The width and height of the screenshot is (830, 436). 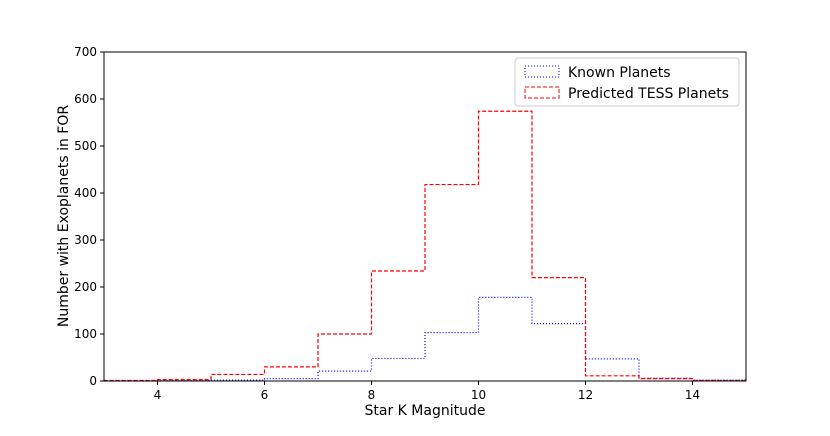 I want to click on y-tick-label: 500, so click(x=85, y=146).